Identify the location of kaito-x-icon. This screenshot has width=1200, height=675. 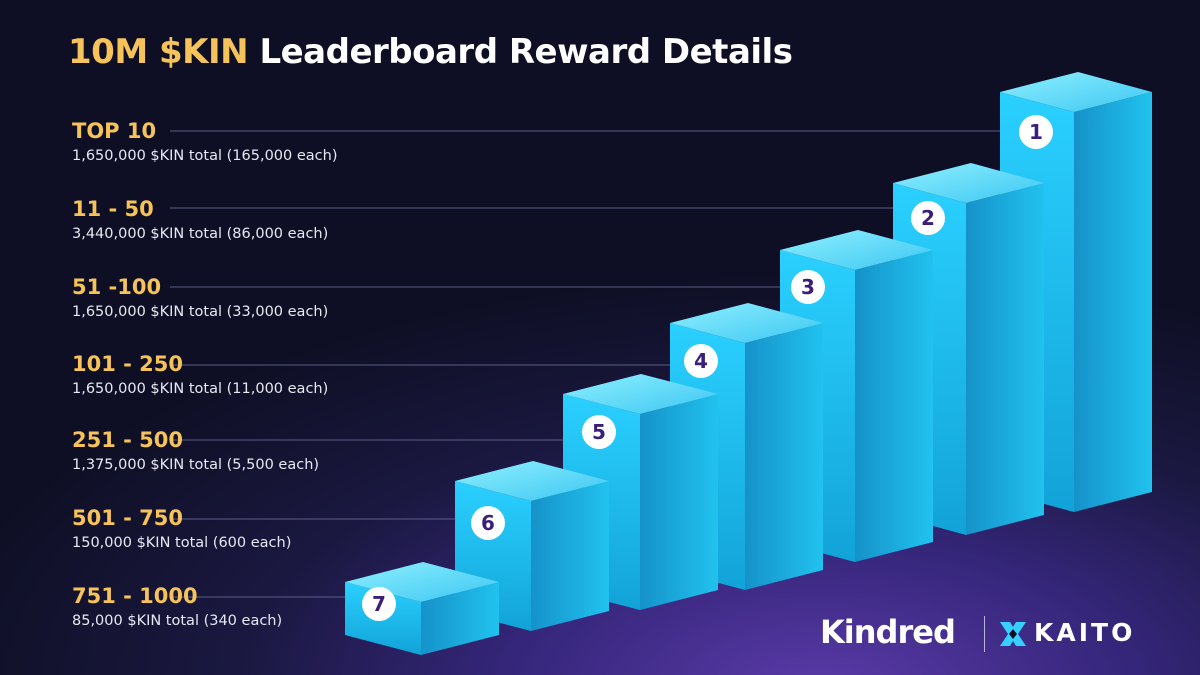
(1013, 634).